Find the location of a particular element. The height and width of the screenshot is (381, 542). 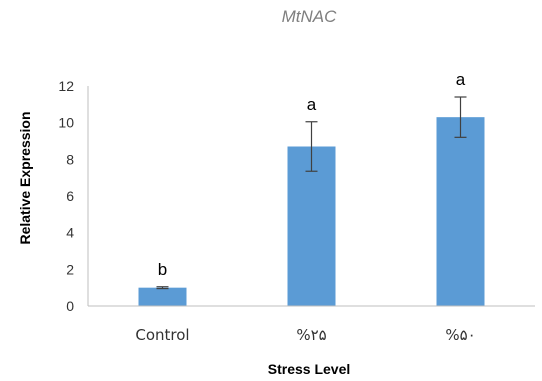

y-tick-label: 4 is located at coordinates (70, 233).